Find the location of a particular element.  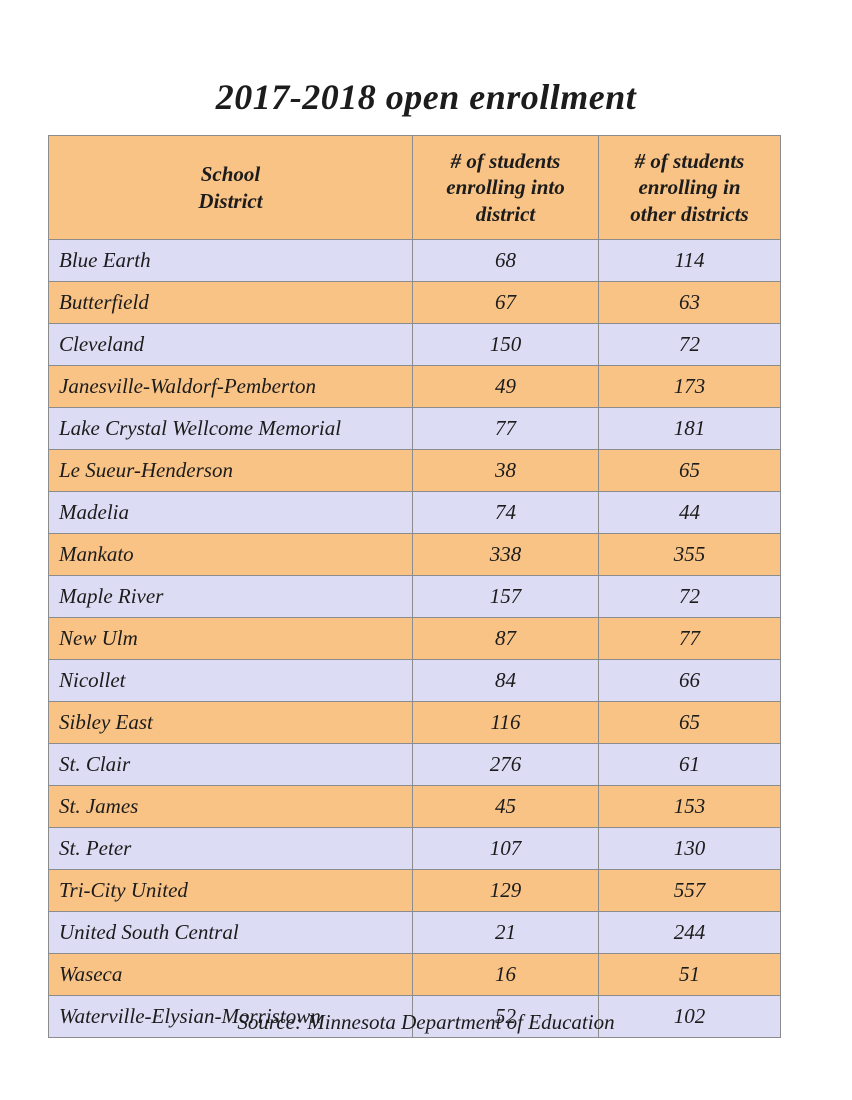

table-row: Blue Earth 68 114 is located at coordinates (414, 260).